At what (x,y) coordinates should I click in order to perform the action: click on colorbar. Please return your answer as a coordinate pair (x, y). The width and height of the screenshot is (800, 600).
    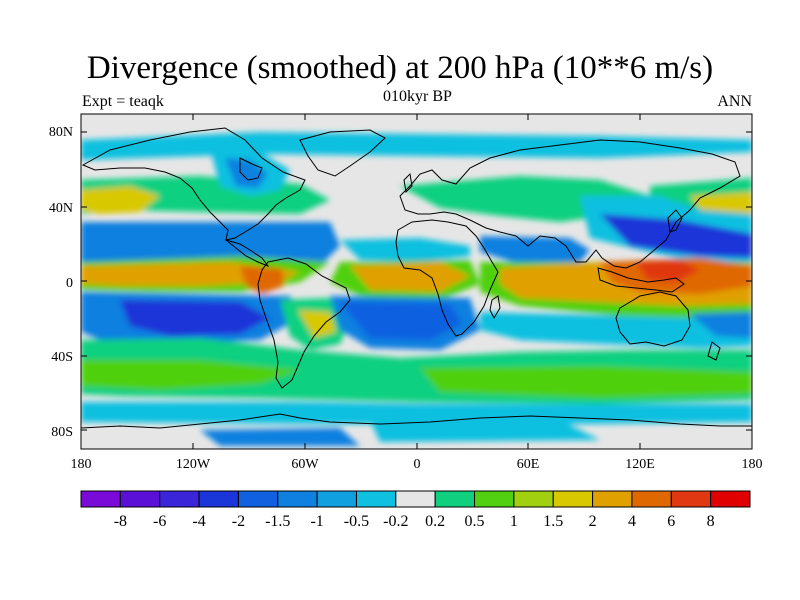
    Looking at the image, I should click on (415, 499).